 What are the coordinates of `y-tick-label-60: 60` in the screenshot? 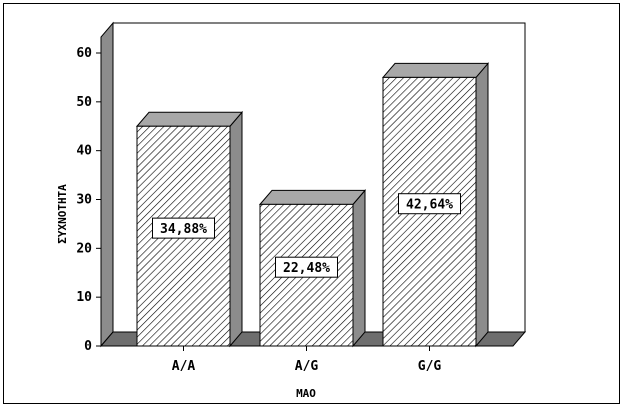 It's located at (84, 53).